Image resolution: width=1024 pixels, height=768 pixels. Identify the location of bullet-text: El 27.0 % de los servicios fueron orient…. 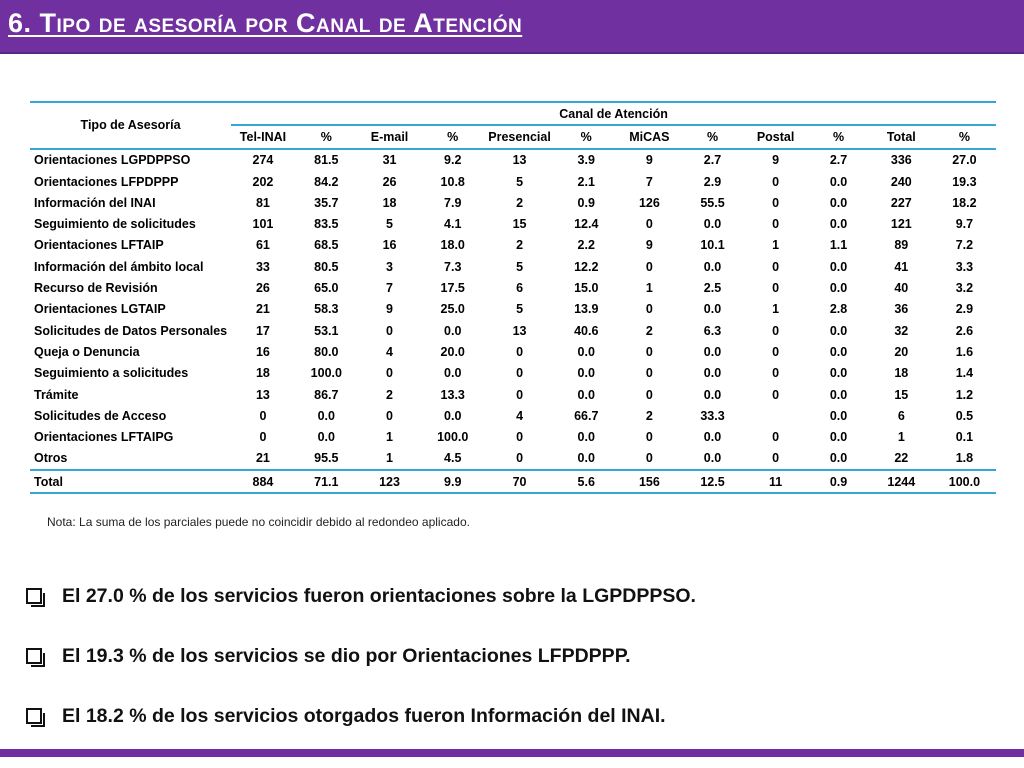
(379, 595).